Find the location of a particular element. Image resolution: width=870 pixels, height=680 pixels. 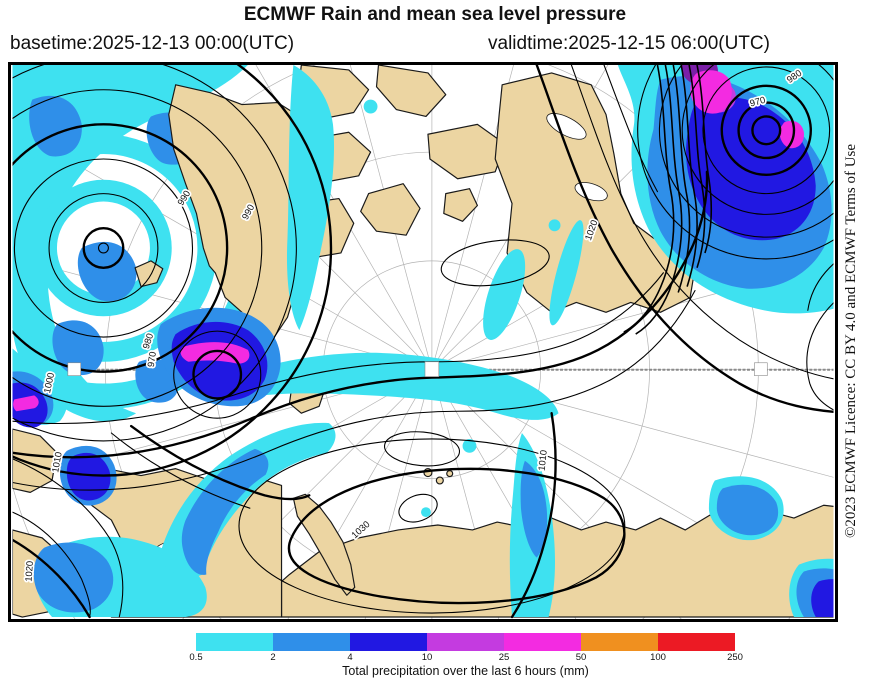

isobar-storm-low is located at coordinates (735, 162).